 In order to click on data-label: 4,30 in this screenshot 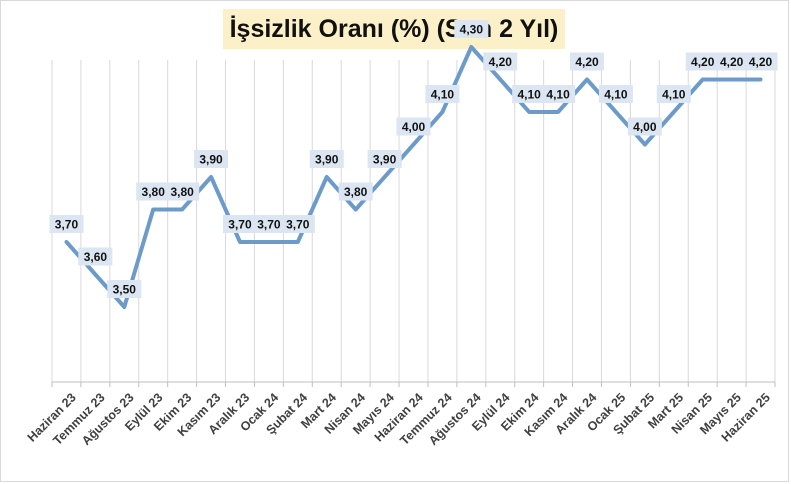, I will do `click(471, 29)`.